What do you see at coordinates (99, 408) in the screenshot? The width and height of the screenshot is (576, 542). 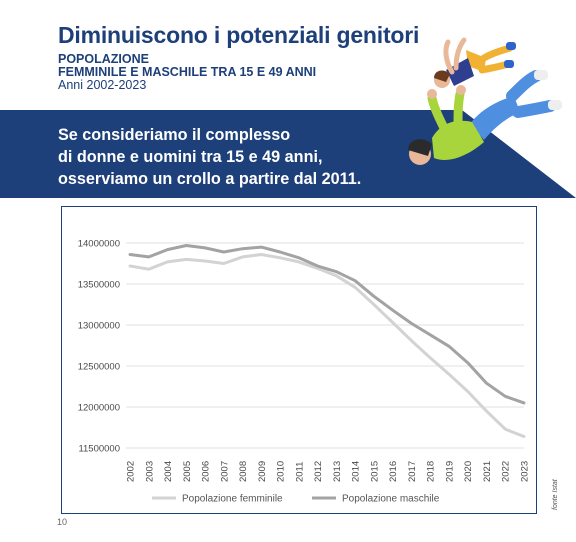 I see `y-tick-label: 12000000` at bounding box center [99, 408].